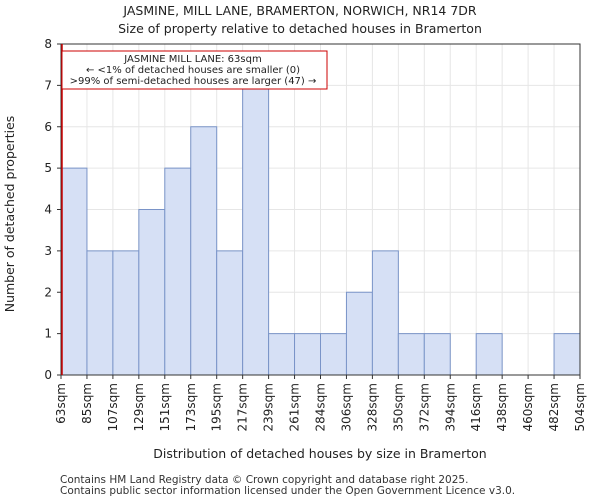 This screenshot has height=500, width=600. What do you see at coordinates (321, 407) in the screenshot?
I see `x-tick-label: 284sqm` at bounding box center [321, 407].